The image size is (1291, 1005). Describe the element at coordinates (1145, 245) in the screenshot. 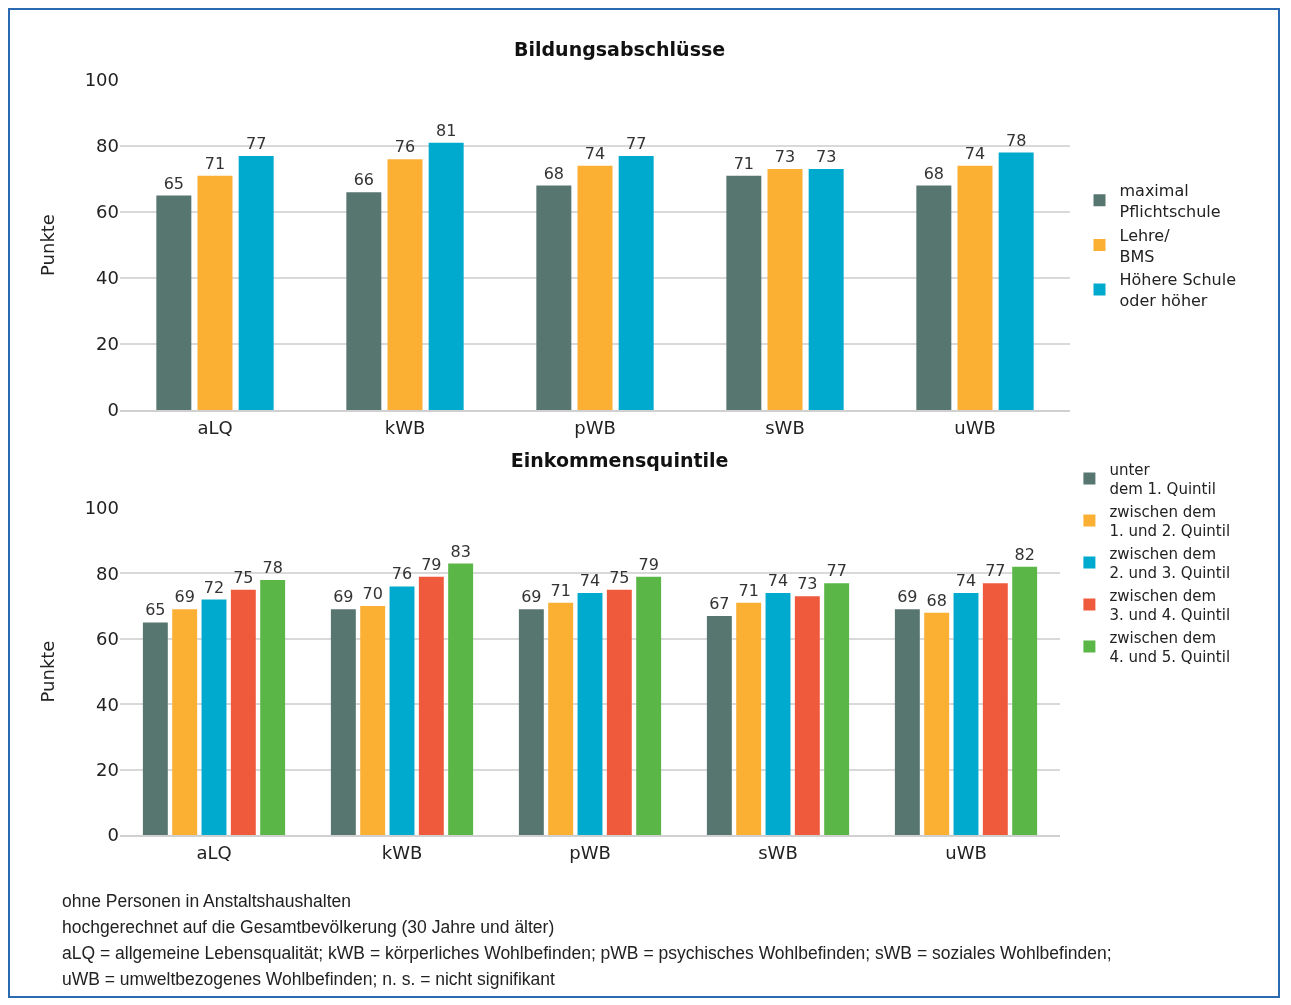

I see `legend-label: Lehre/ BMS` at that location.